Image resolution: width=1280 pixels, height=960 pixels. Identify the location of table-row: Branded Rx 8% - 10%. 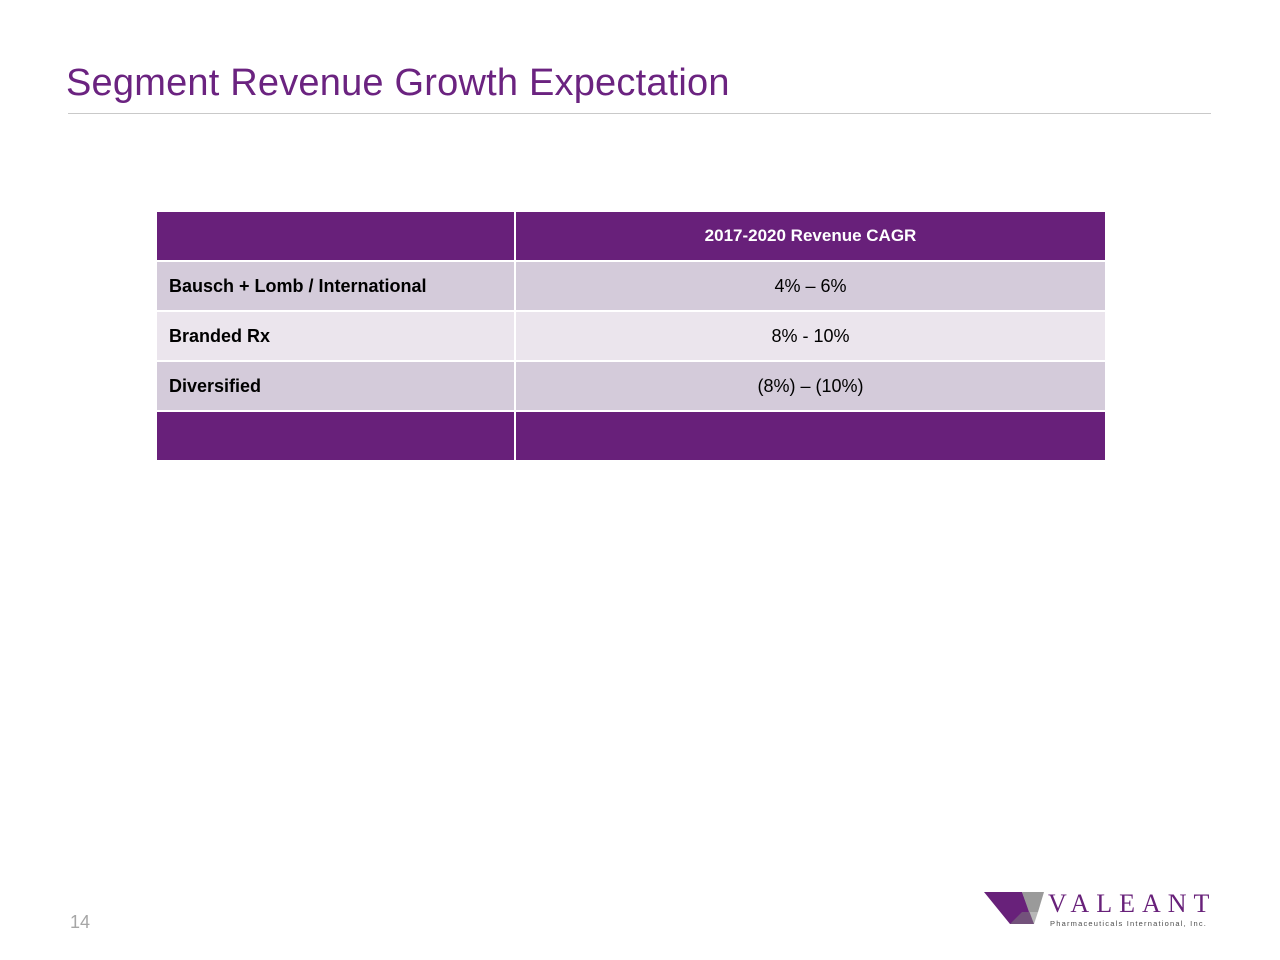
(631, 336).